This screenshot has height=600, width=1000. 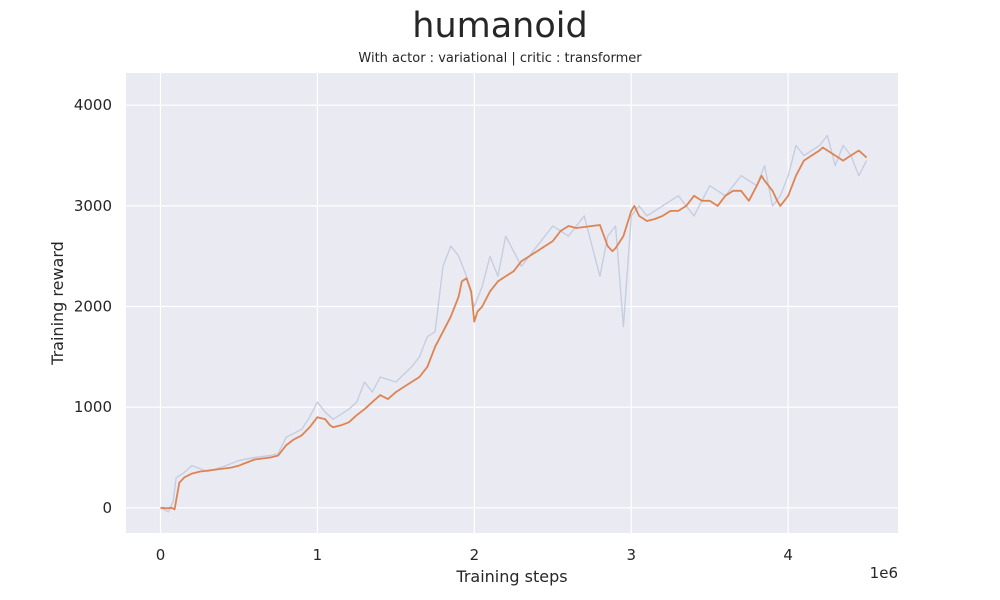 What do you see at coordinates (475, 555) in the screenshot?
I see `x-tick-label: 2` at bounding box center [475, 555].